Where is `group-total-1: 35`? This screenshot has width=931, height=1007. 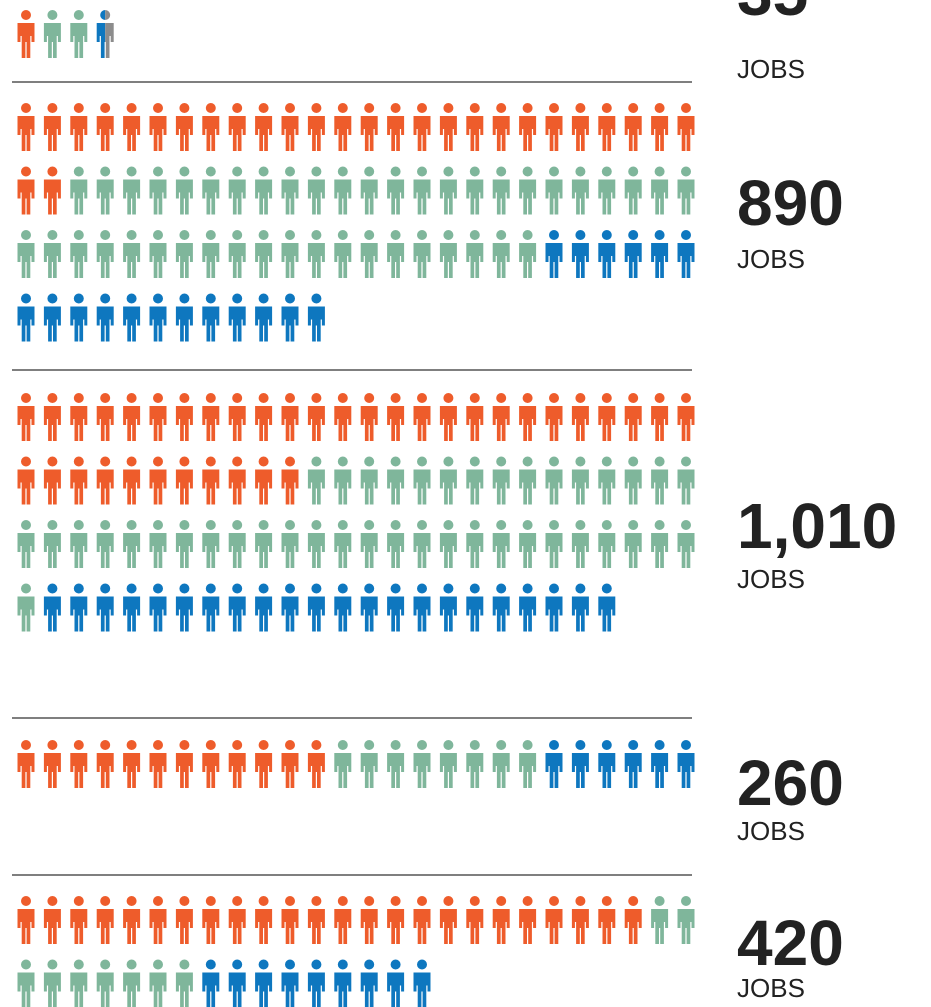
group-total-1: 35 is located at coordinates (772, 14).